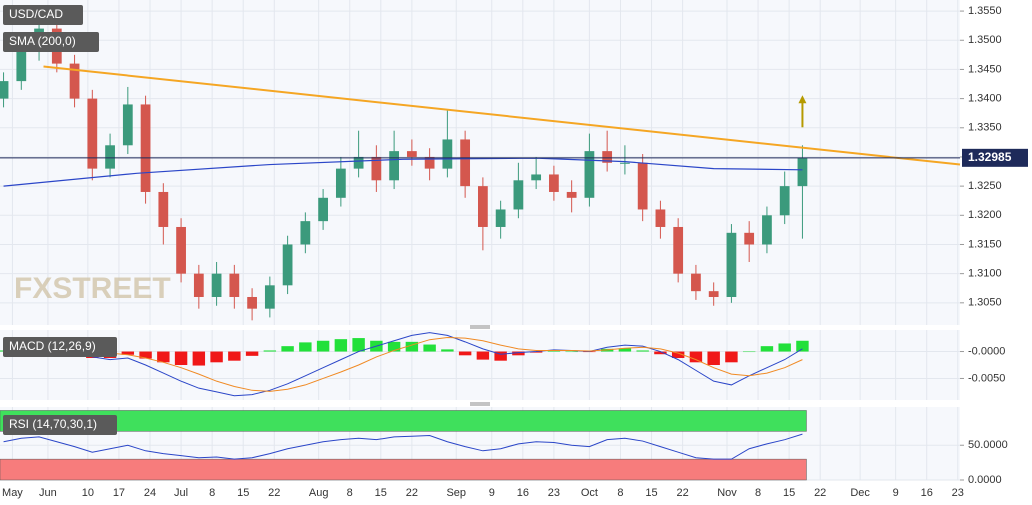 The image size is (1032, 505). I want to click on x-tick-label: 23, so click(554, 493).